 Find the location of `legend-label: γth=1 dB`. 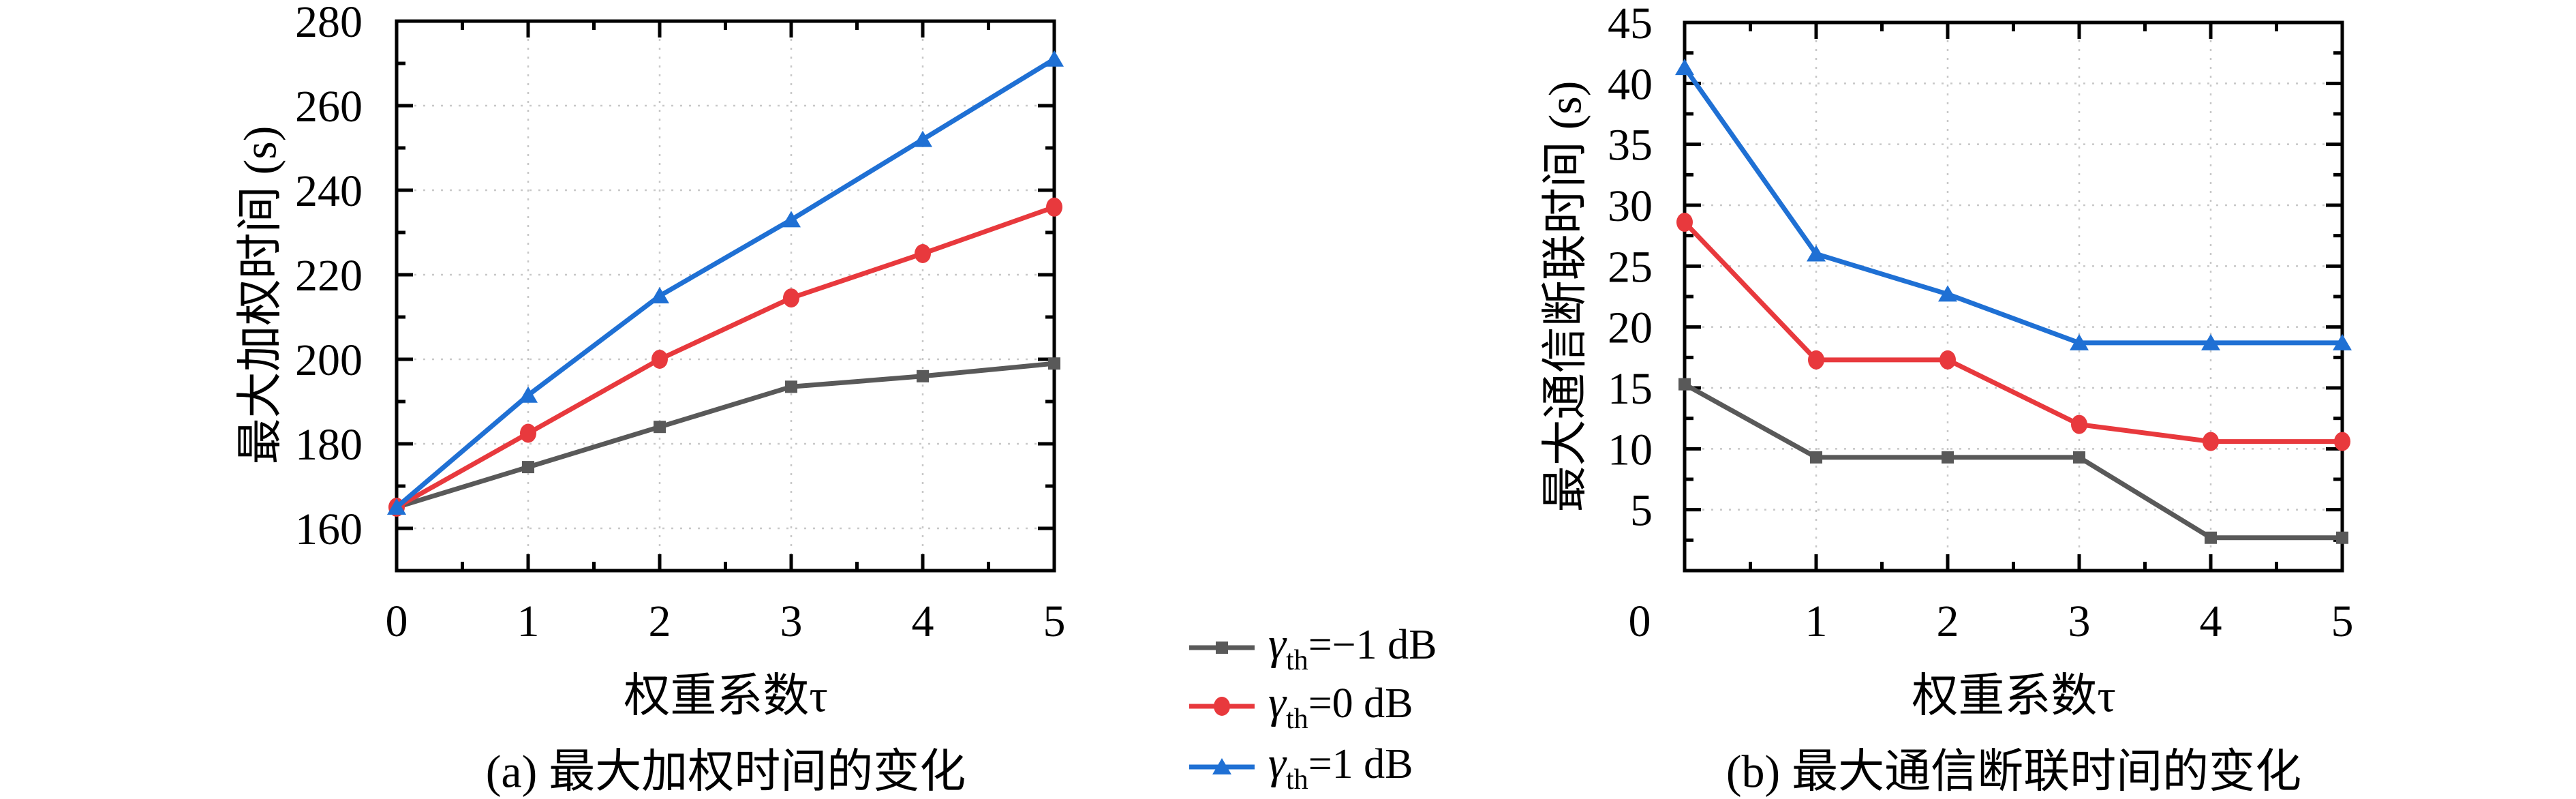

legend-label: γth=1 dB is located at coordinates (1340, 767).